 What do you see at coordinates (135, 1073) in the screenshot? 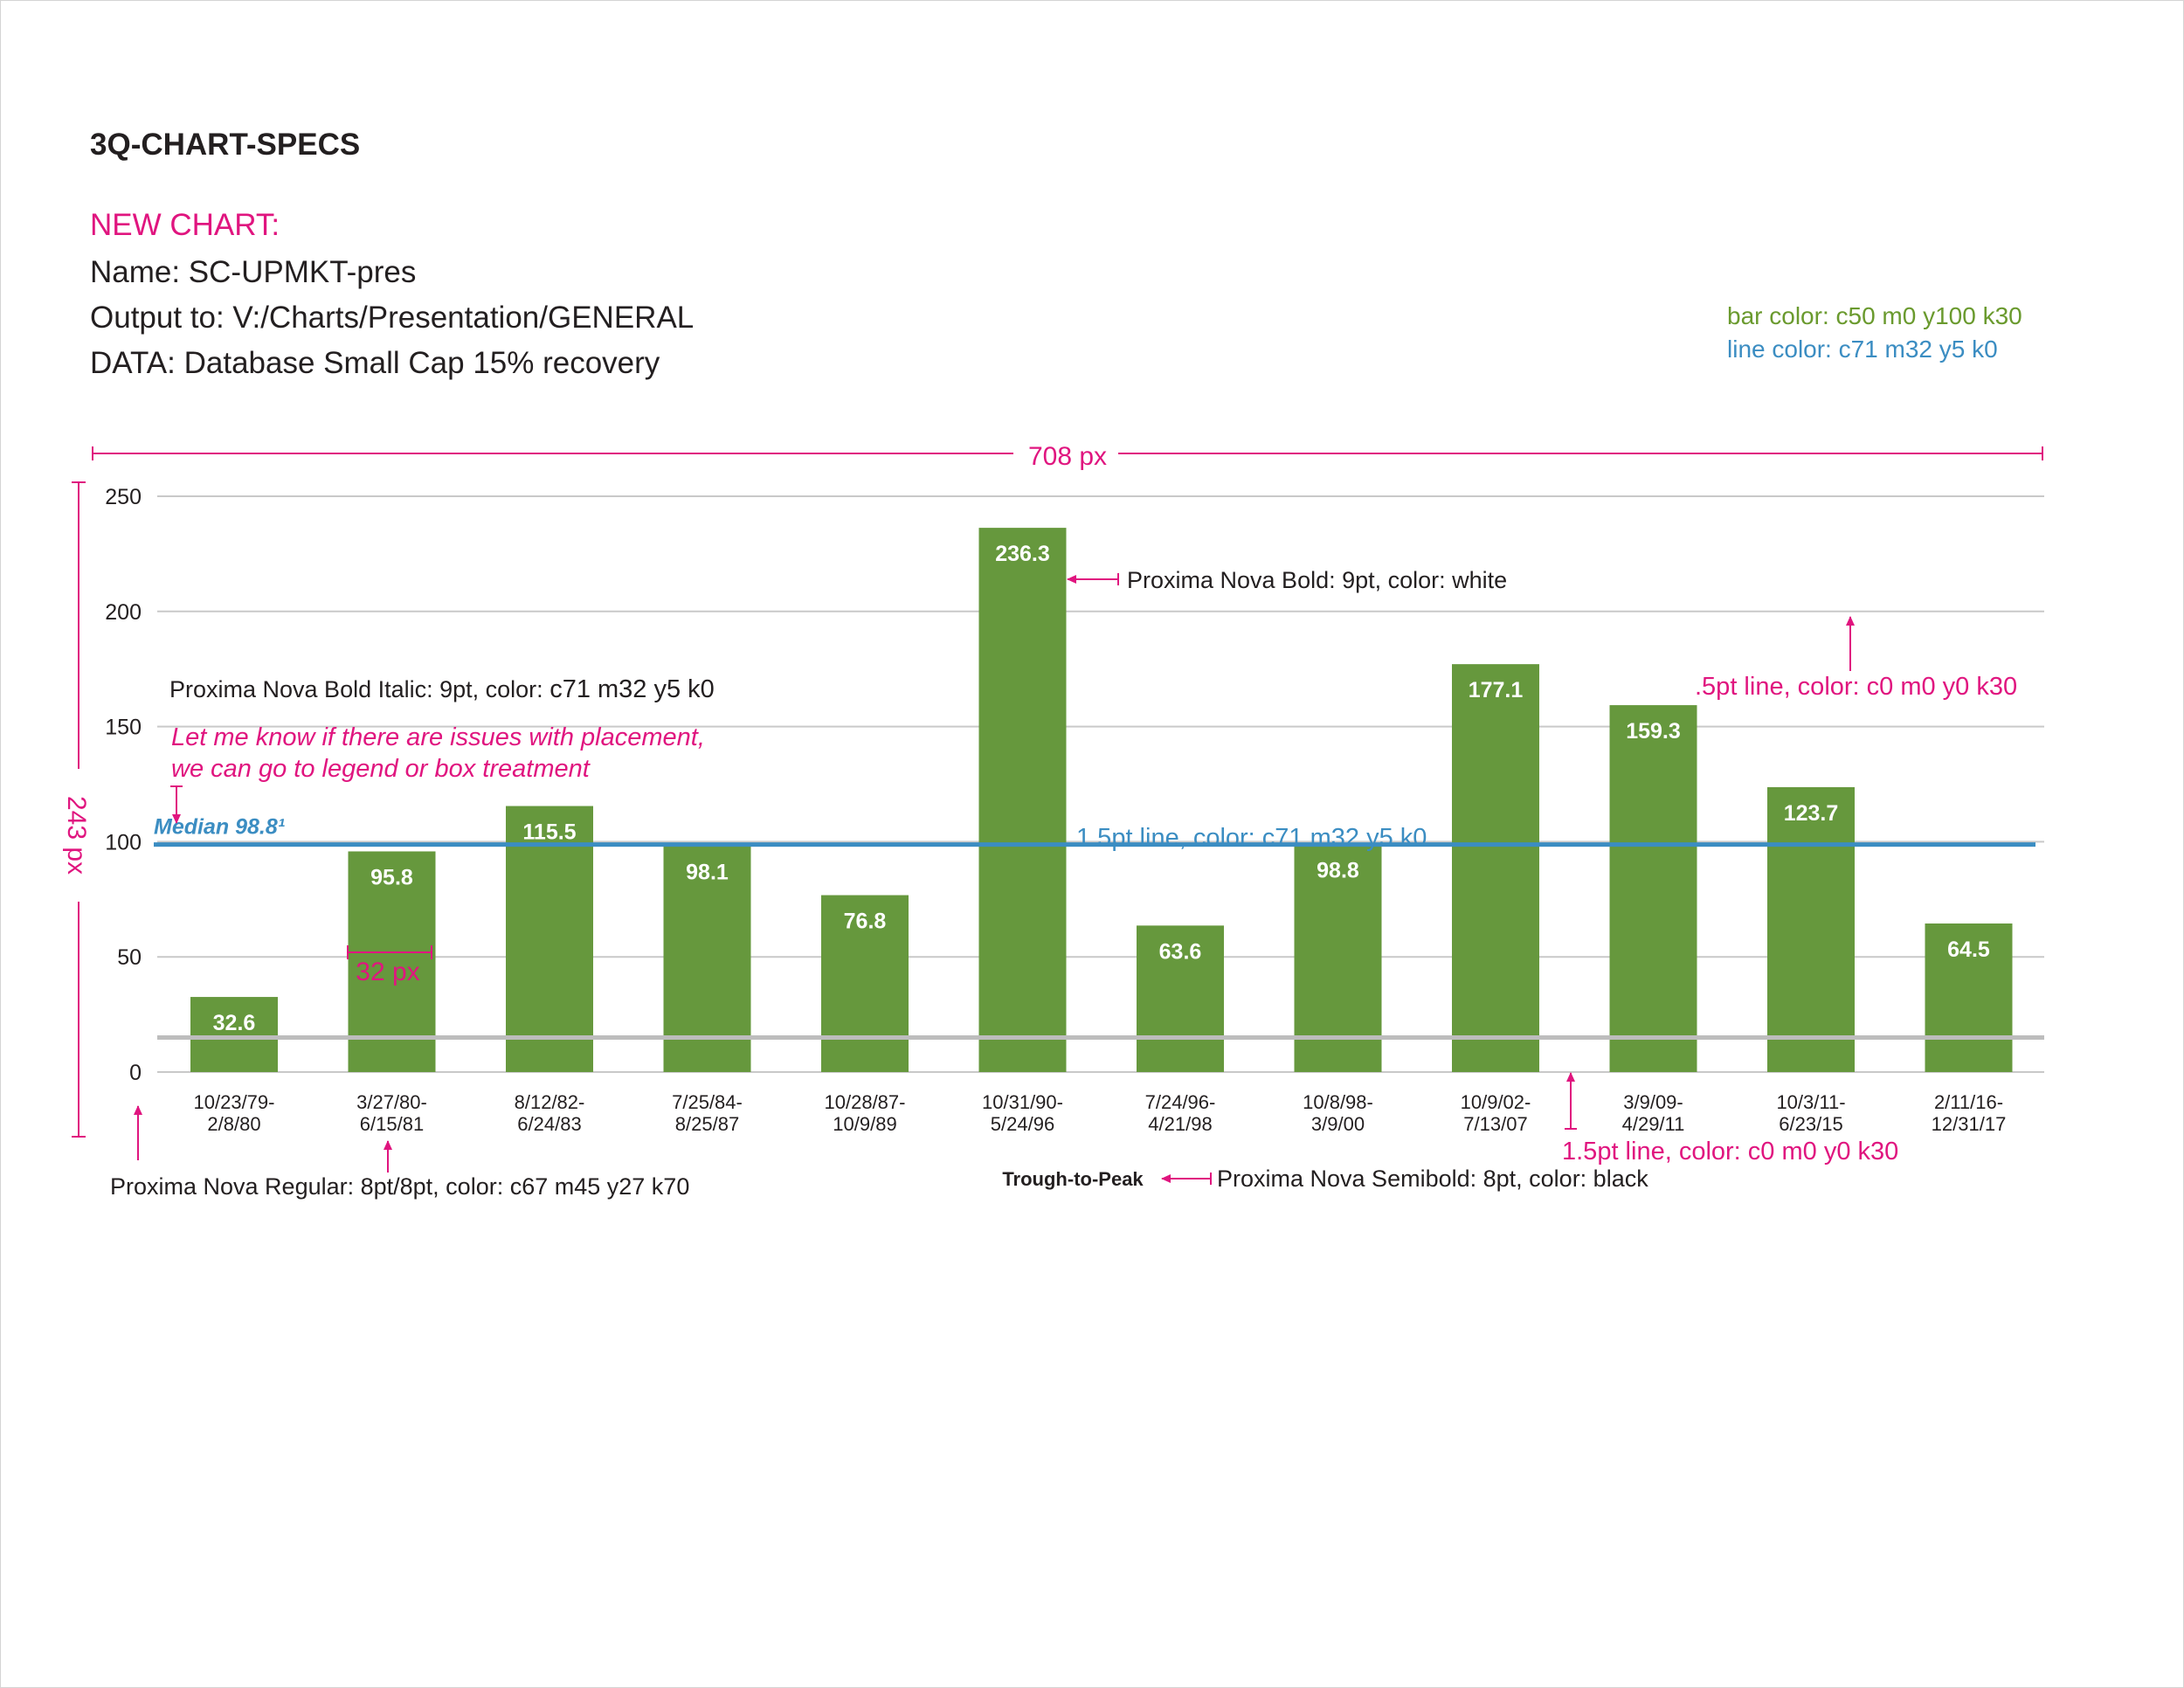
I see `y-tick-label: 0` at bounding box center [135, 1073].